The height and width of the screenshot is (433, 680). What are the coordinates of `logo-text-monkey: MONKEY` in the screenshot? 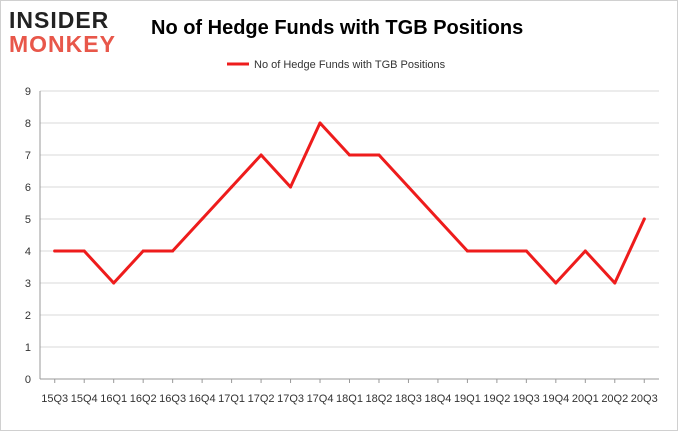 It's located at (62, 44).